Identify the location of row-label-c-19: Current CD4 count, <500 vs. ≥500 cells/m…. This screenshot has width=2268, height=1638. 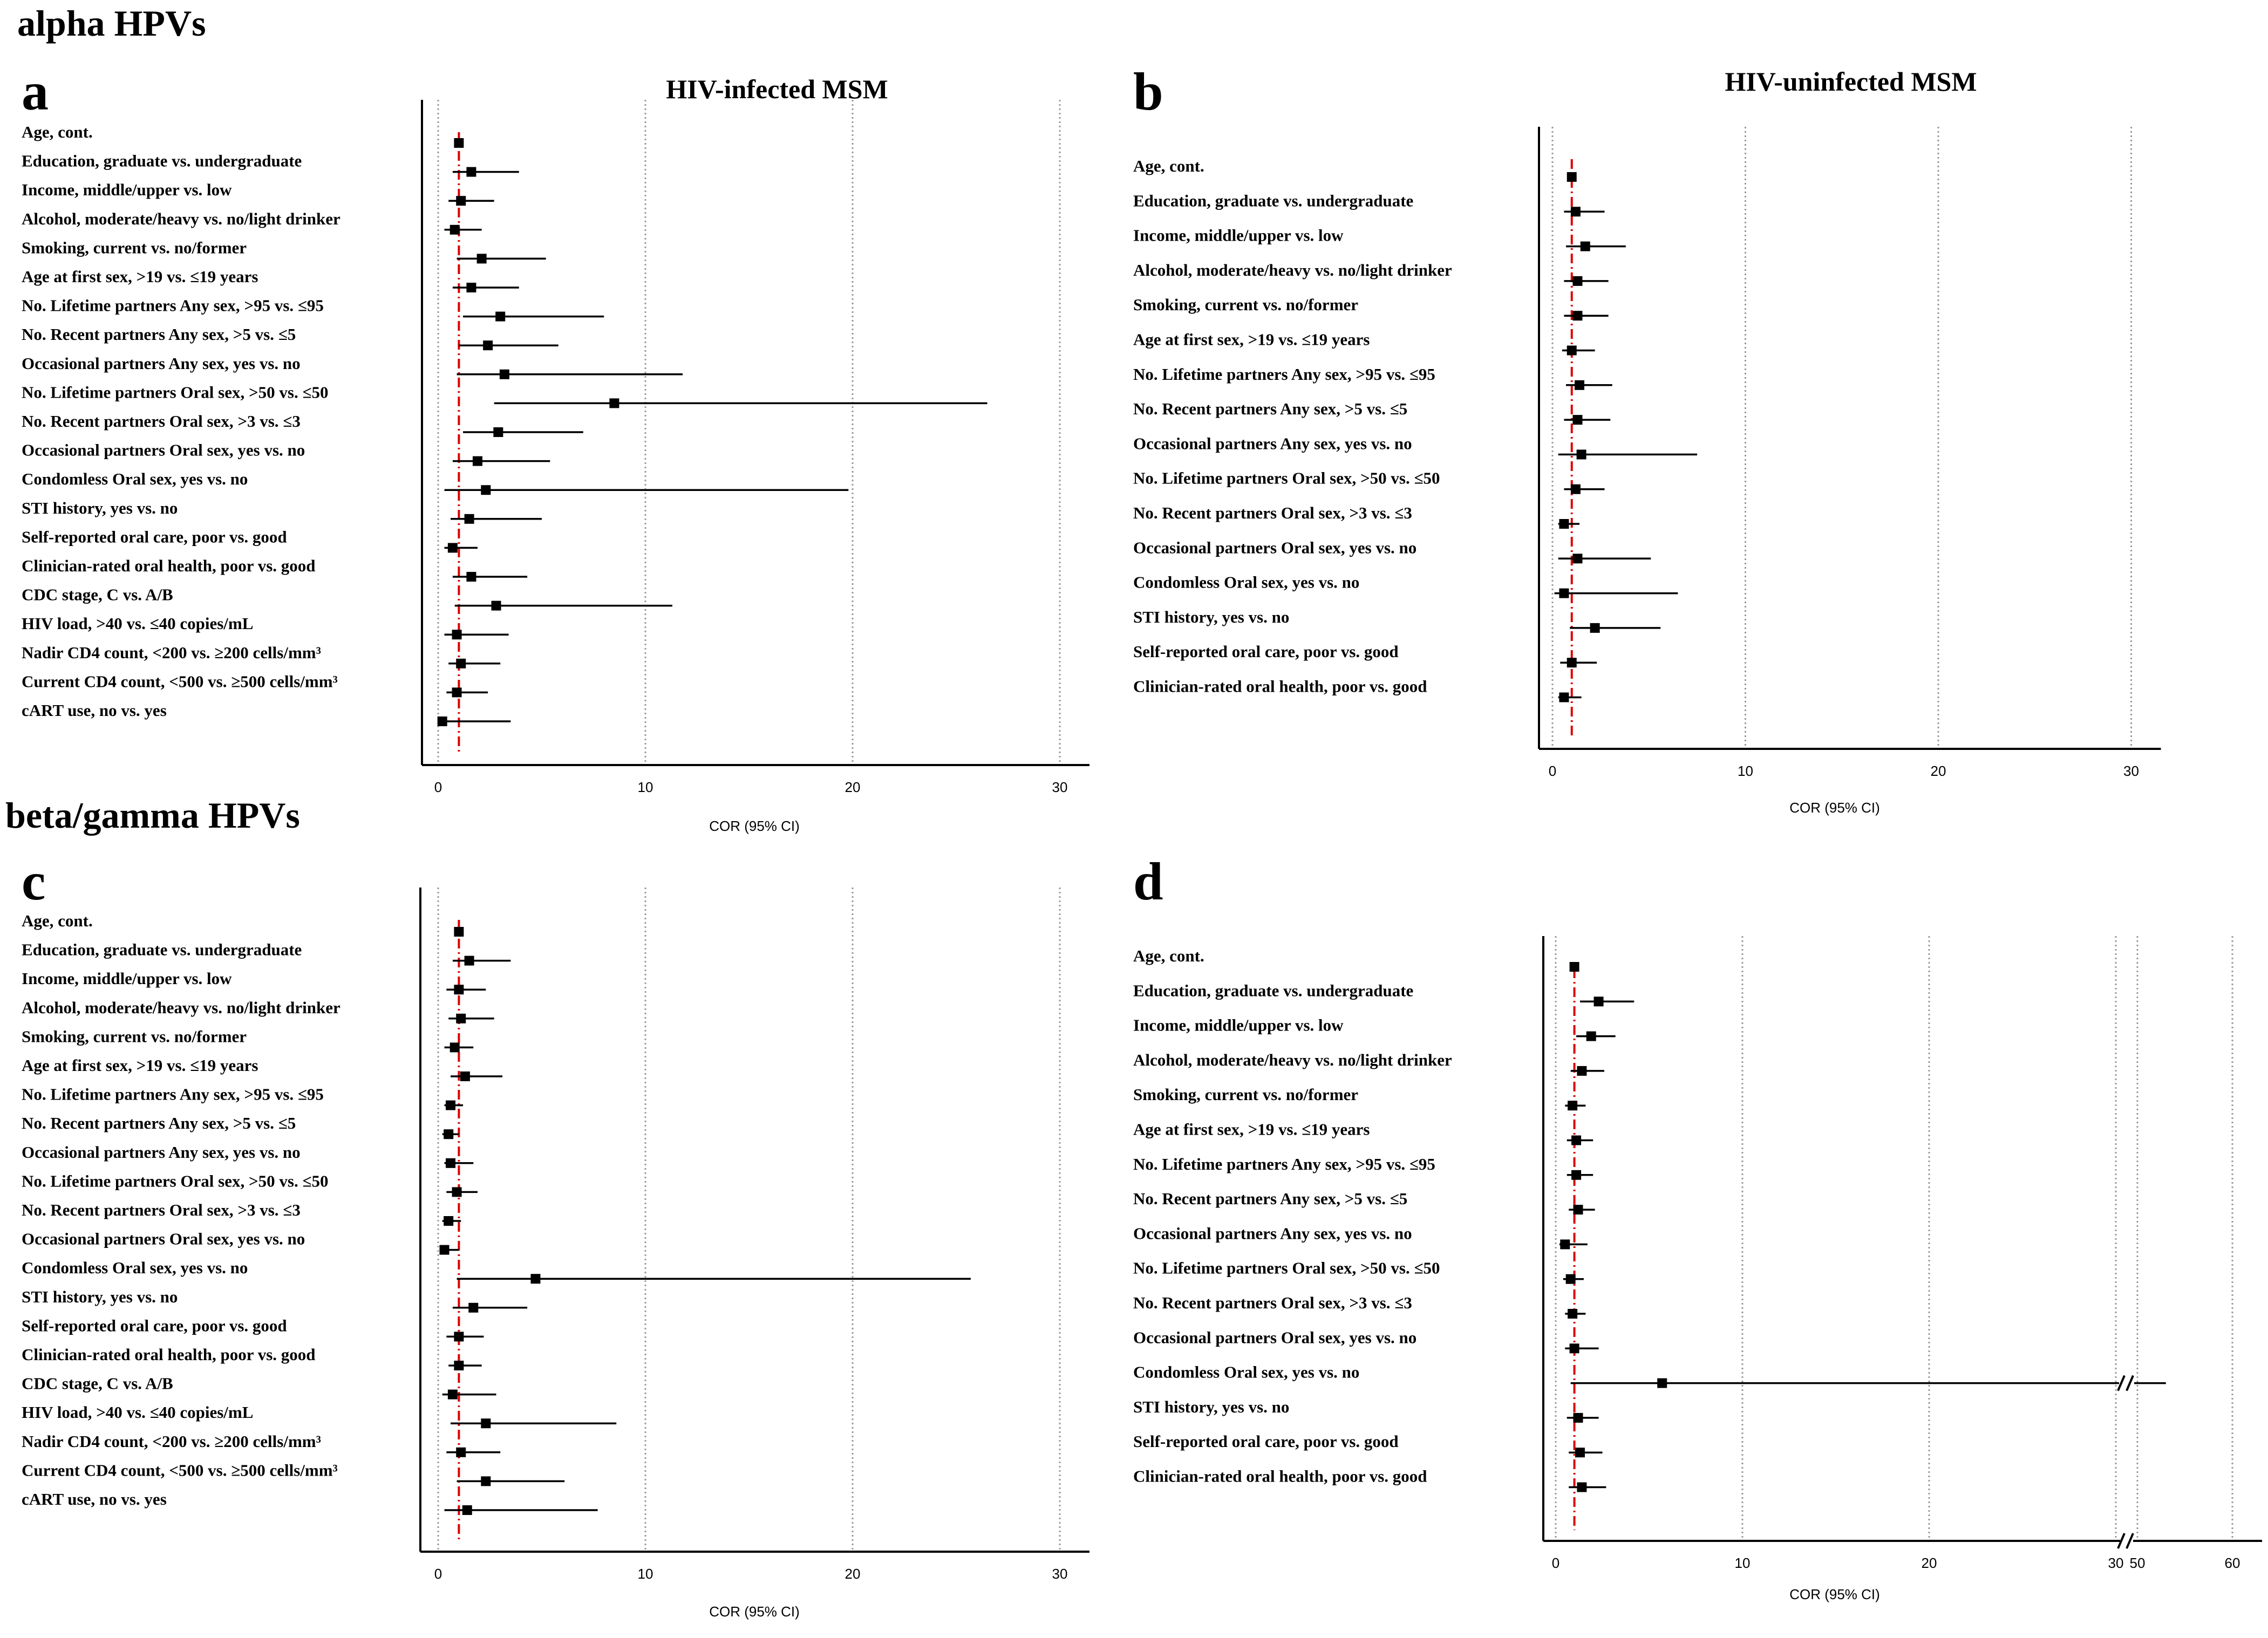
(180, 1469).